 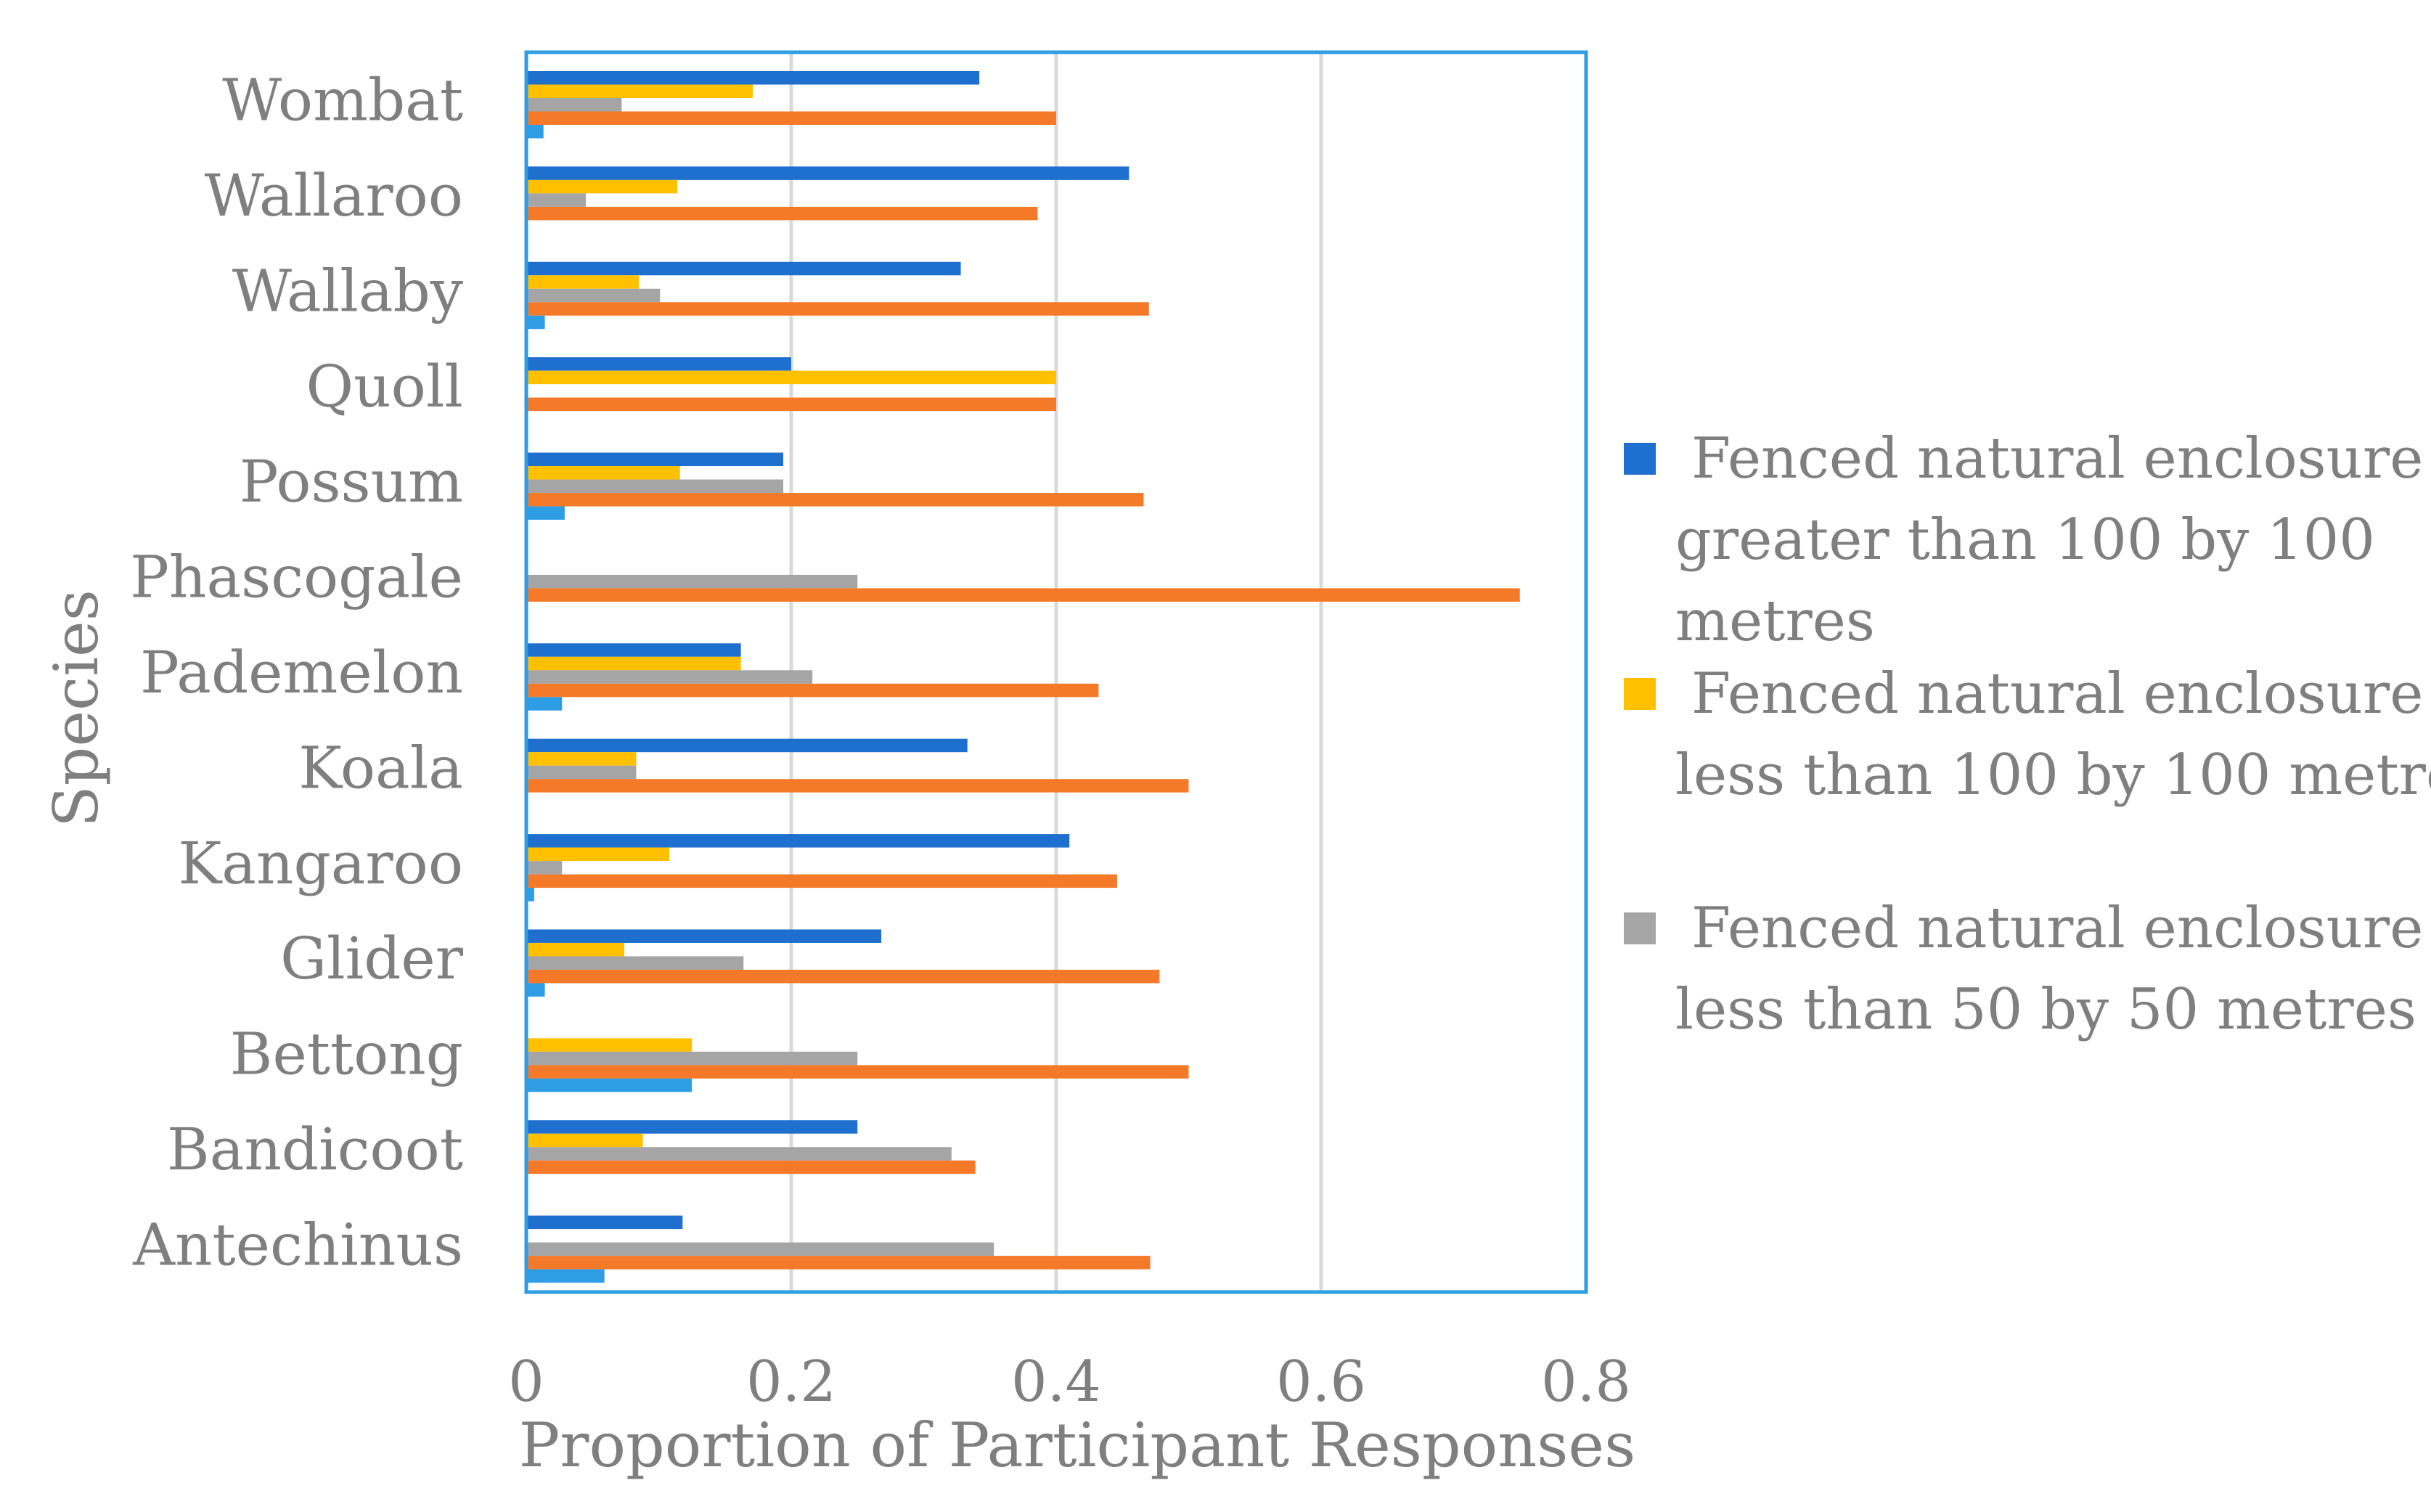 I want to click on category-label-phascogale: Phascogale, so click(x=296, y=577).